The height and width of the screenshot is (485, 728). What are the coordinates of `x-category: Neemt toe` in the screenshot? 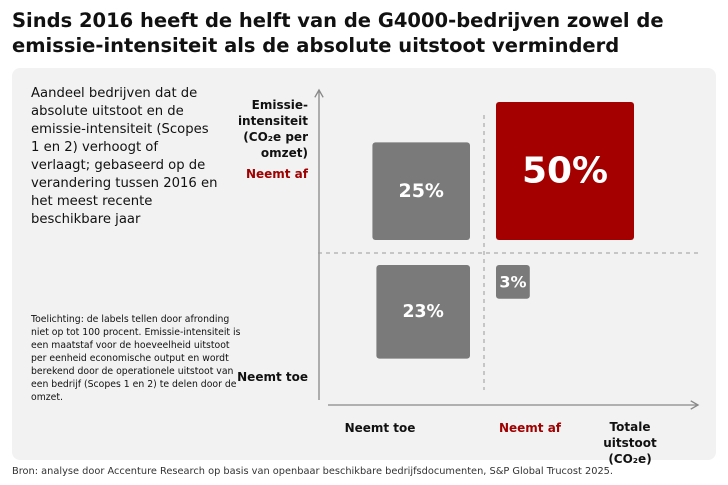 It's located at (380, 428).